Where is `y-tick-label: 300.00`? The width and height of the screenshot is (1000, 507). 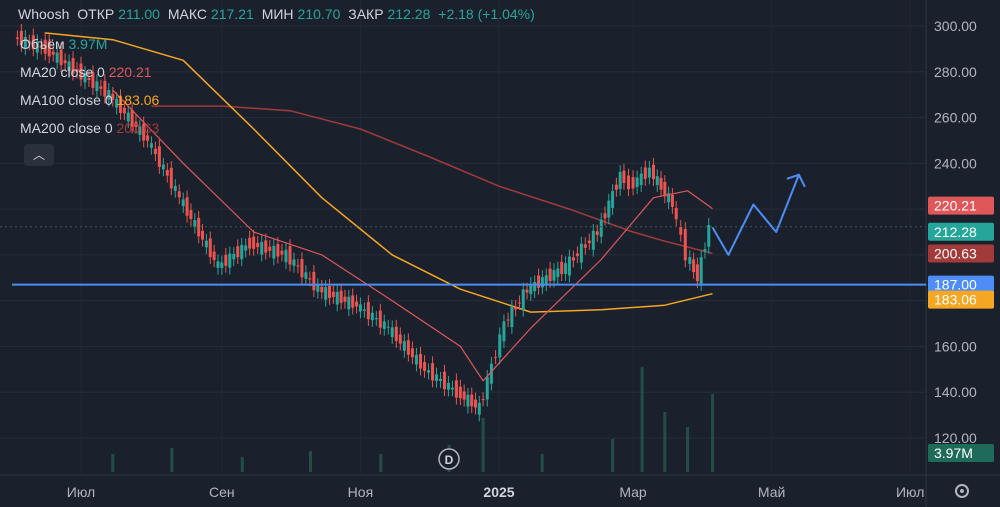 y-tick-label: 300.00 is located at coordinates (955, 26).